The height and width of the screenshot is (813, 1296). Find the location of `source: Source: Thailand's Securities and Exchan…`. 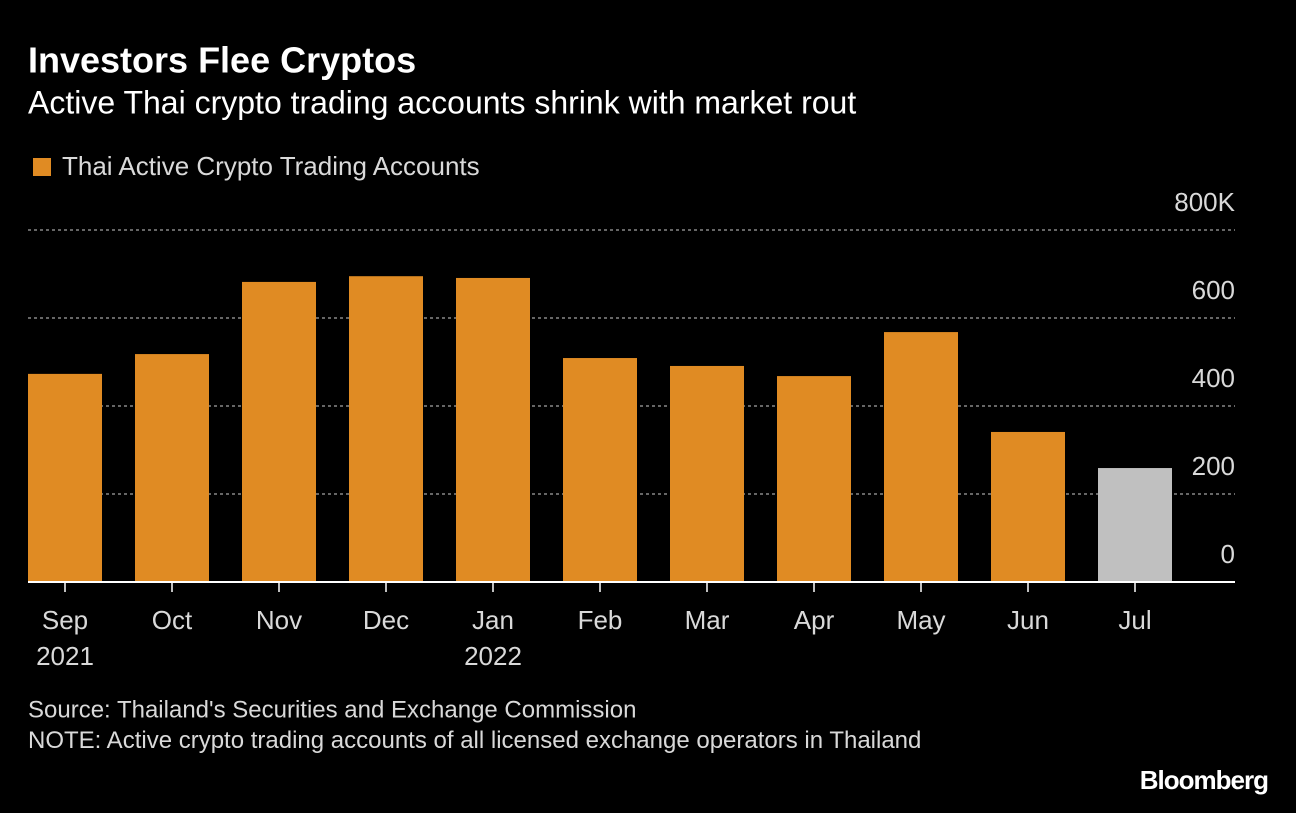

source: Source: Thailand's Securities and Exchan… is located at coordinates (332, 709).